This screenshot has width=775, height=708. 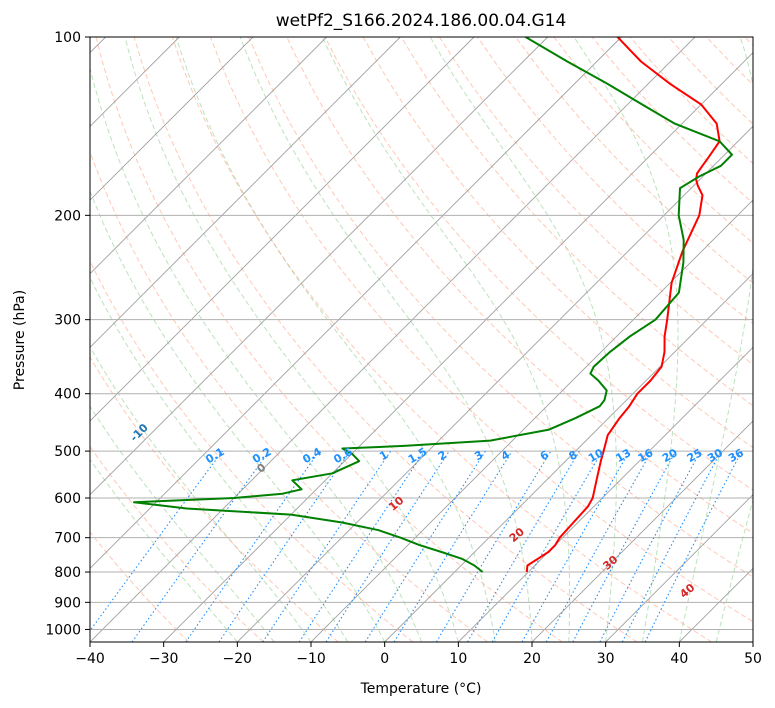 What do you see at coordinates (67, 539) in the screenshot?
I see `y-tick-label: 700` at bounding box center [67, 539].